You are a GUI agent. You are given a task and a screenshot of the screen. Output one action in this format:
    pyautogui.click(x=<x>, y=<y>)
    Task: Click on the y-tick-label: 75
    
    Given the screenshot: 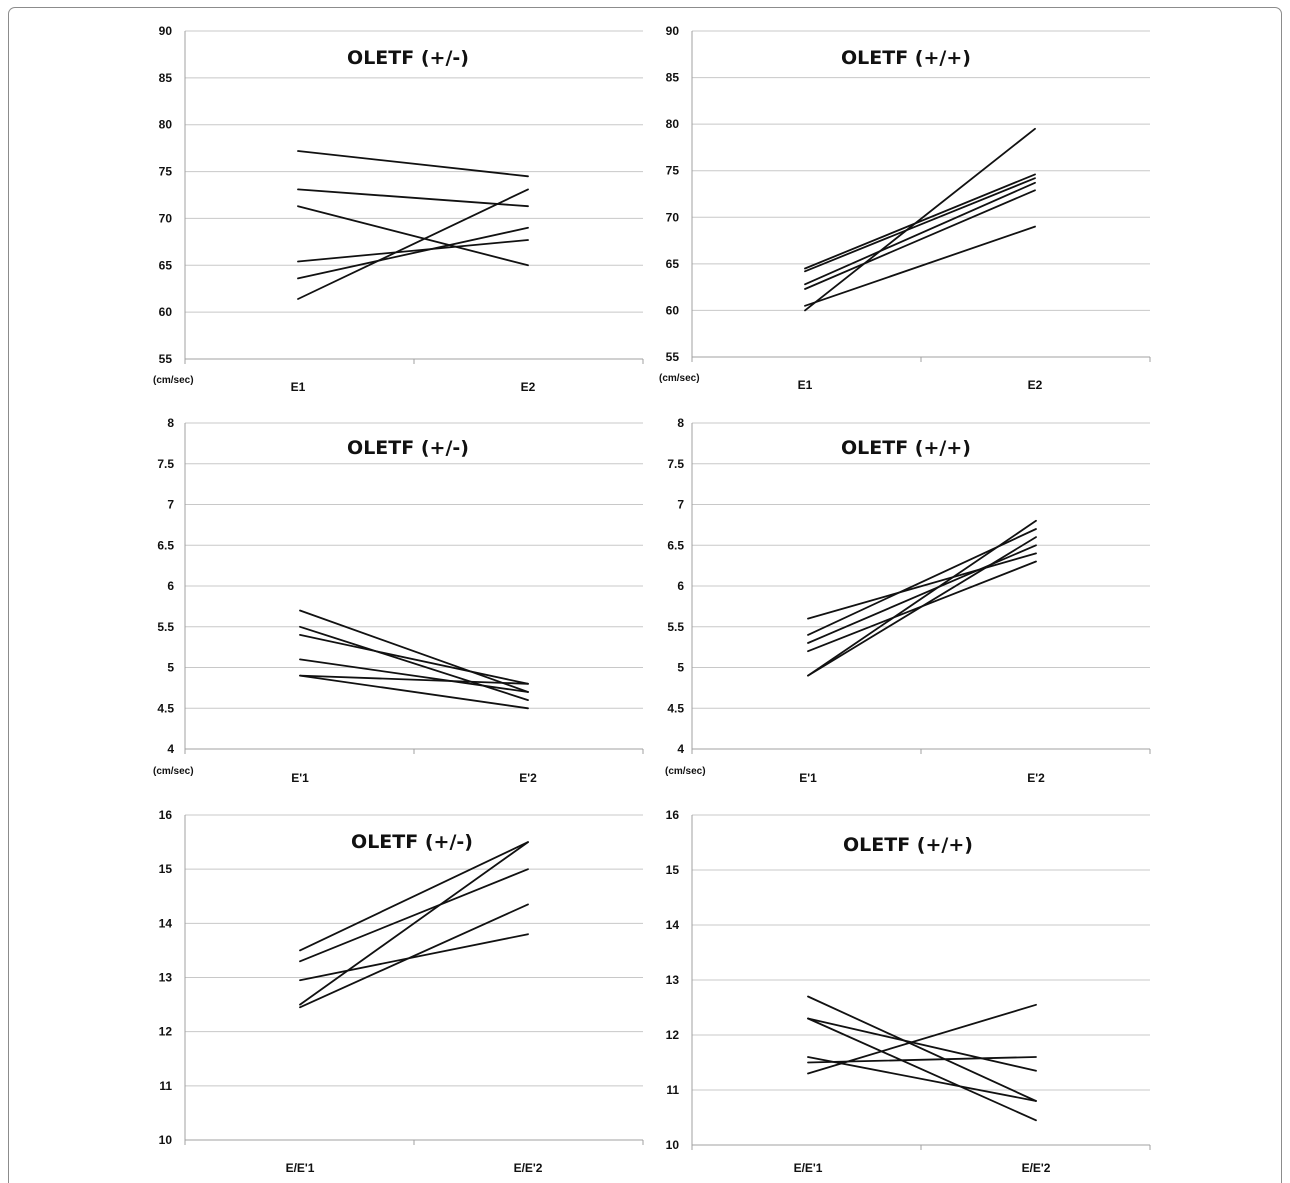 What is the action you would take?
    pyautogui.click(x=166, y=172)
    